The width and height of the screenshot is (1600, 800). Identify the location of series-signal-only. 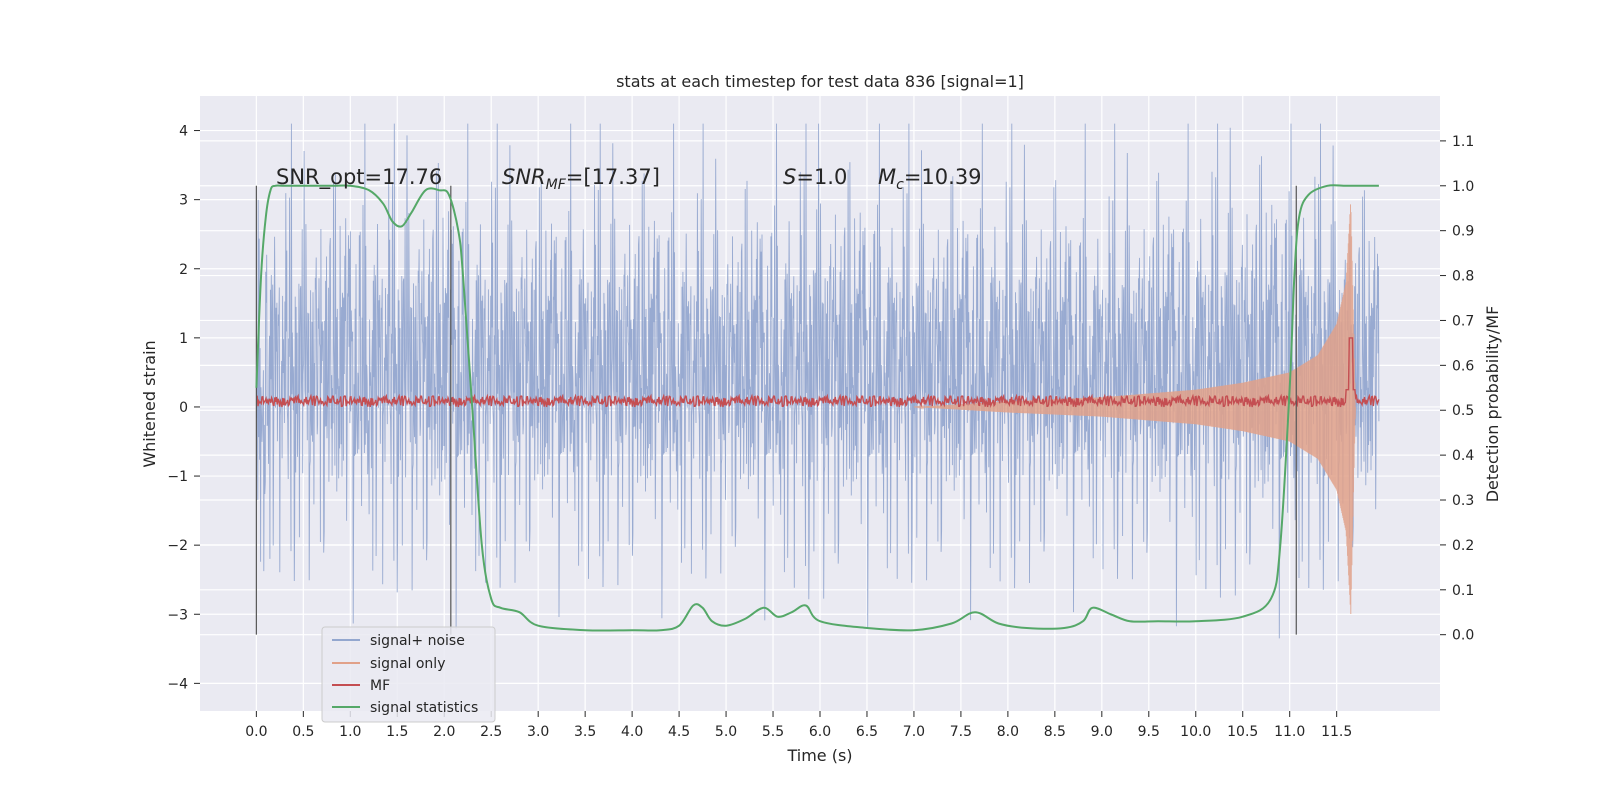
(1134, 409).